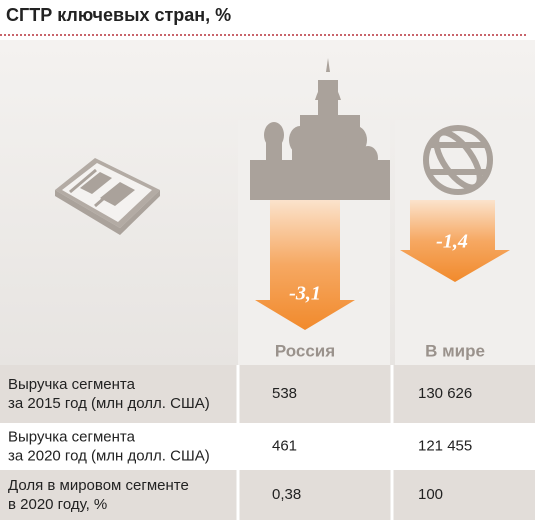 The image size is (535, 520). I want to click on newspaper-icon, so click(107, 196).